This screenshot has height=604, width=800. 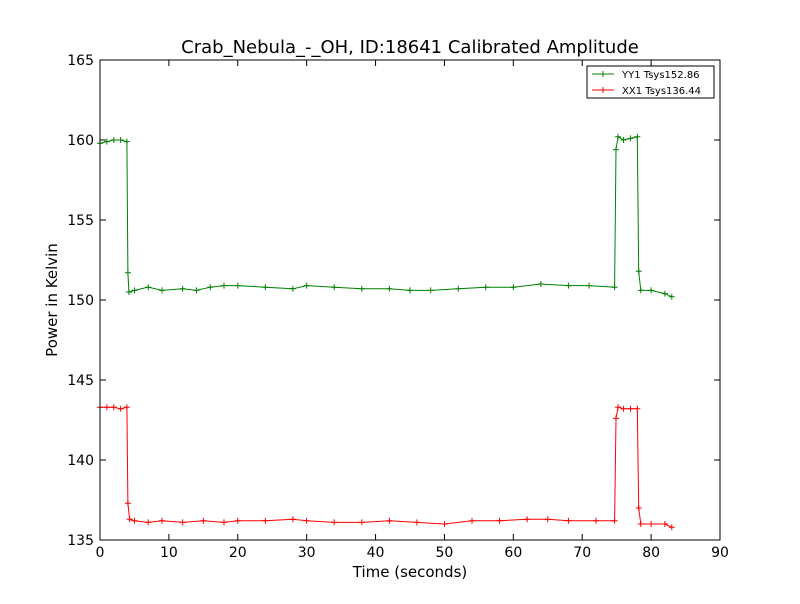 I want to click on x-tick-label: 60, so click(x=513, y=553).